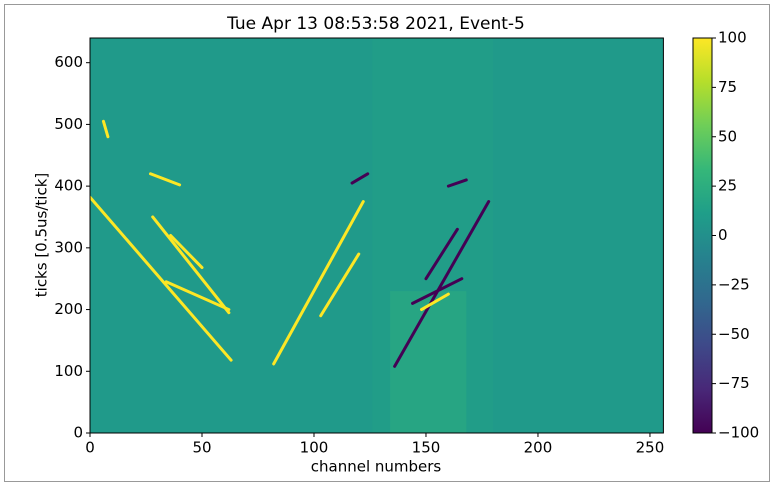 This screenshot has width=774, height=485. Describe the element at coordinates (68, 62) in the screenshot. I see `y-tick-label: 600` at that location.